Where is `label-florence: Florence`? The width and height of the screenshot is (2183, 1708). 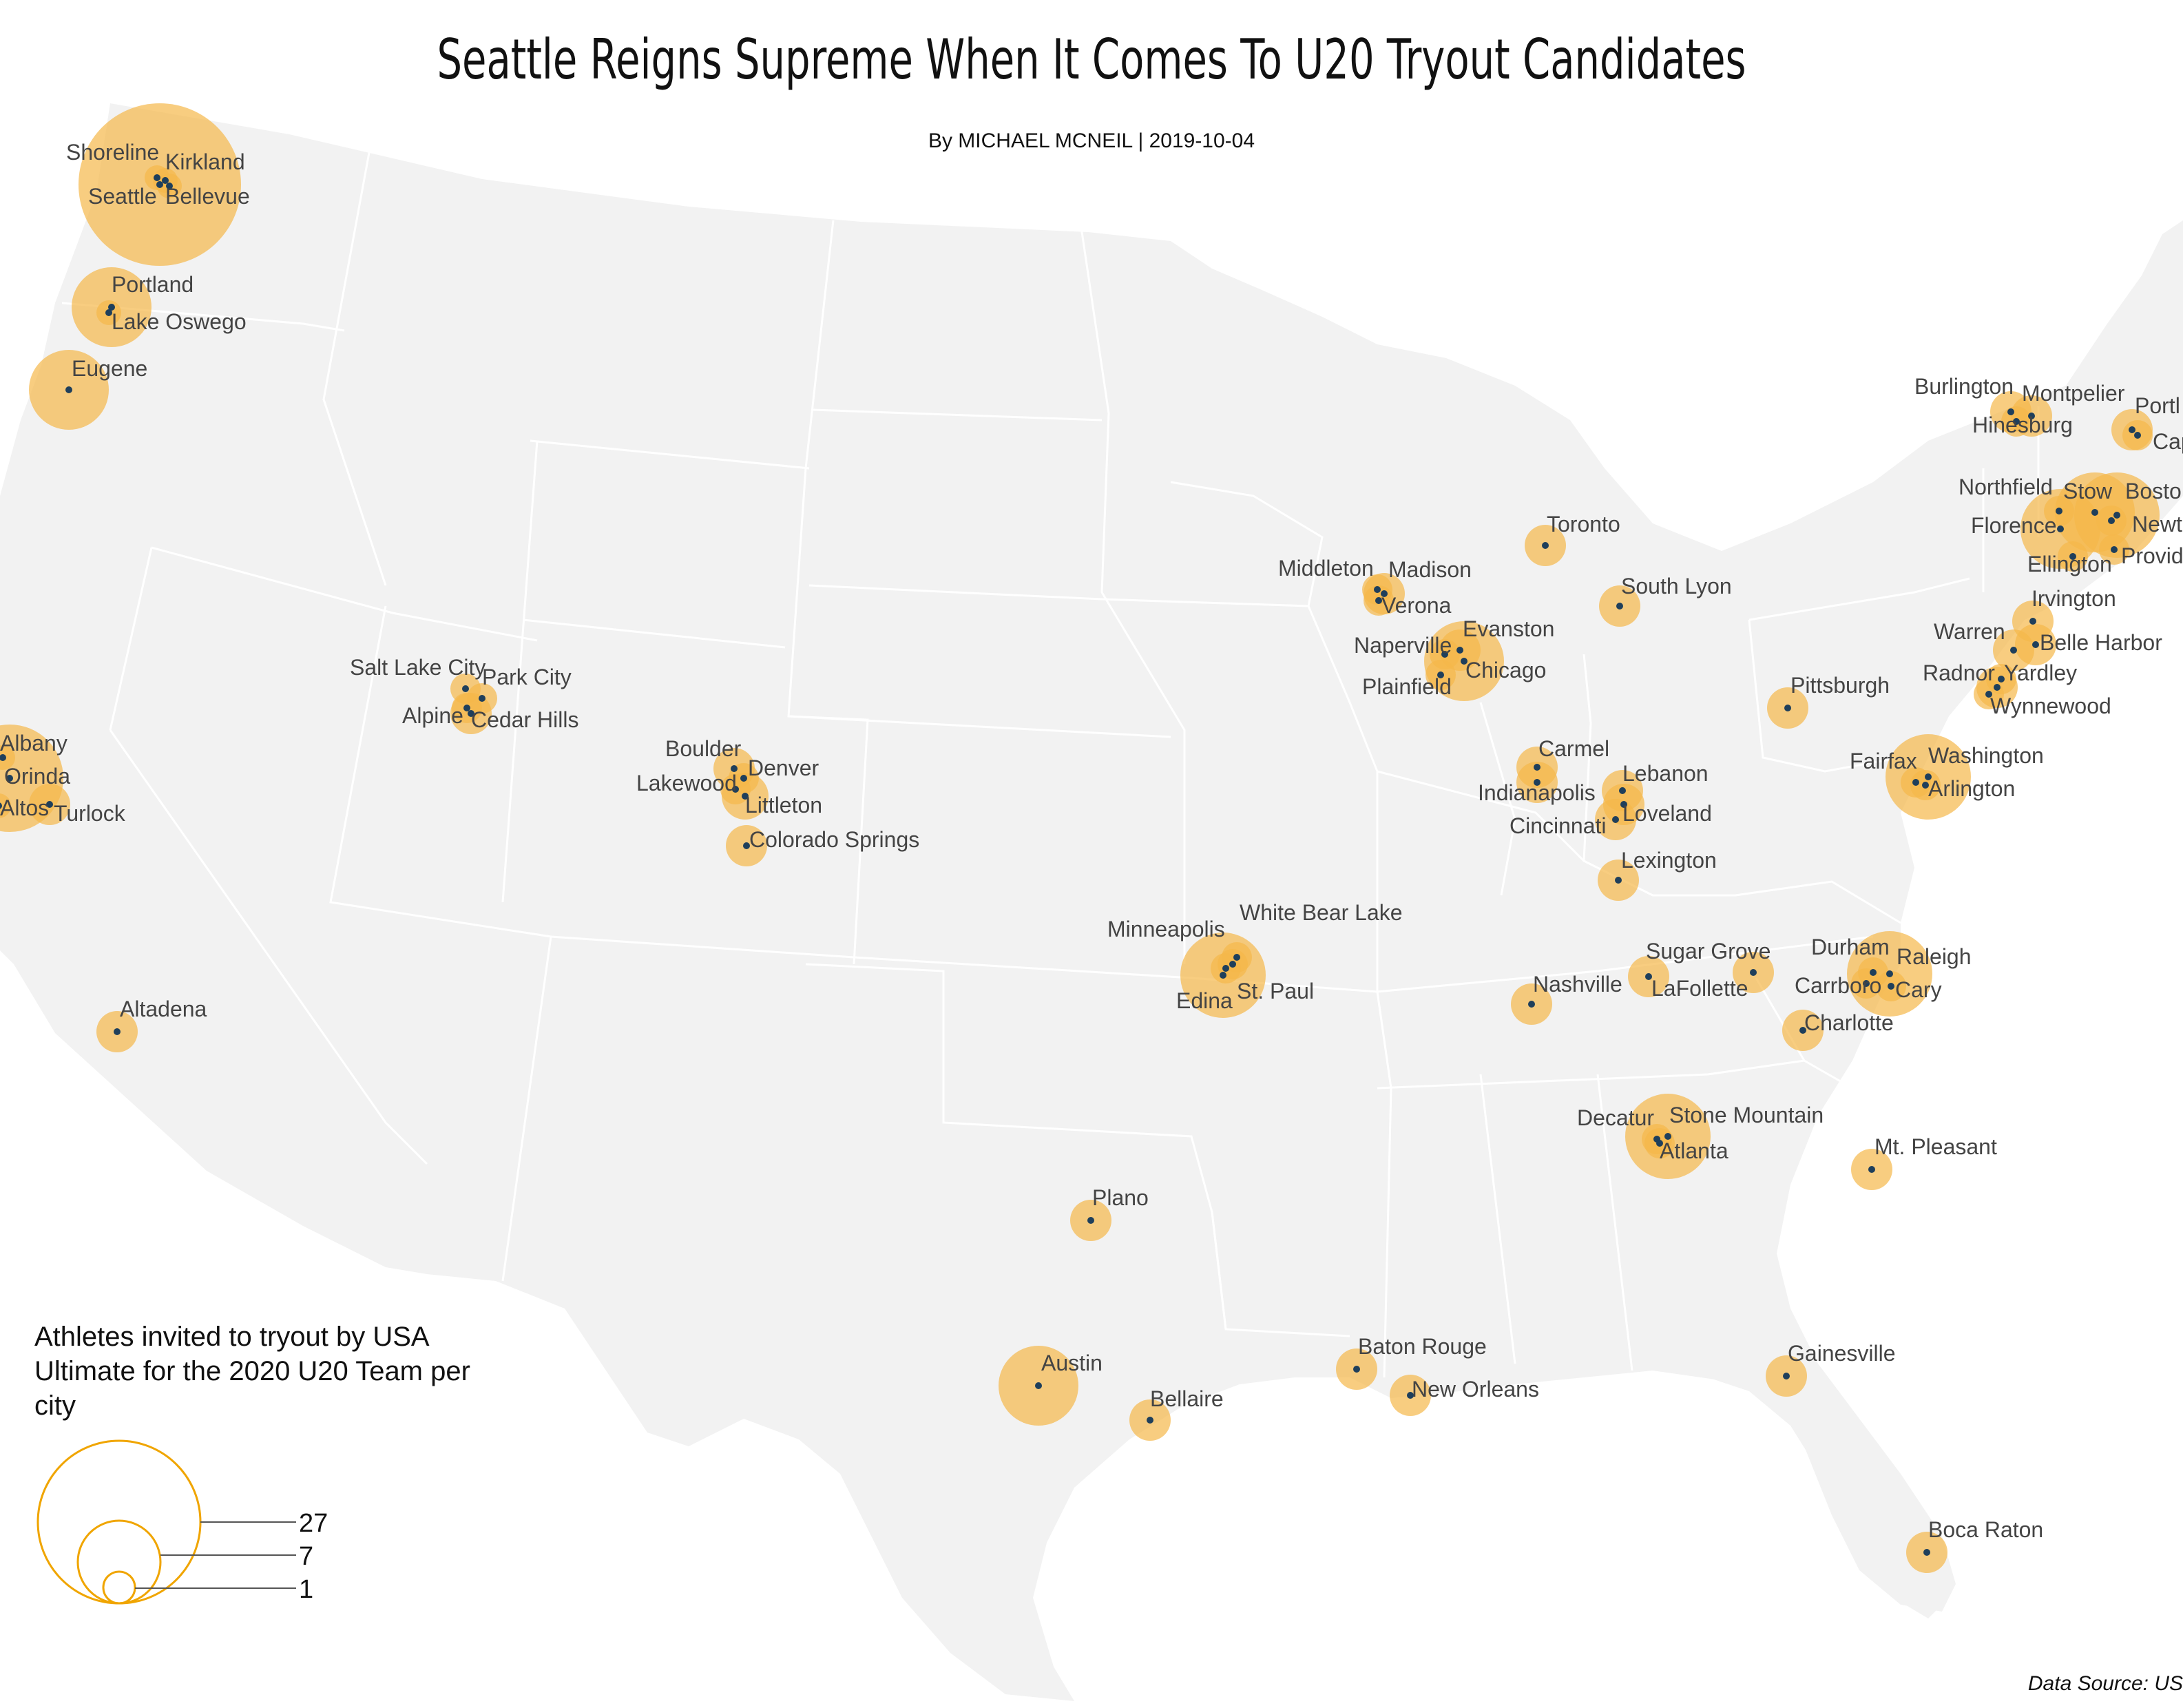 label-florence: Florence is located at coordinates (2014, 525).